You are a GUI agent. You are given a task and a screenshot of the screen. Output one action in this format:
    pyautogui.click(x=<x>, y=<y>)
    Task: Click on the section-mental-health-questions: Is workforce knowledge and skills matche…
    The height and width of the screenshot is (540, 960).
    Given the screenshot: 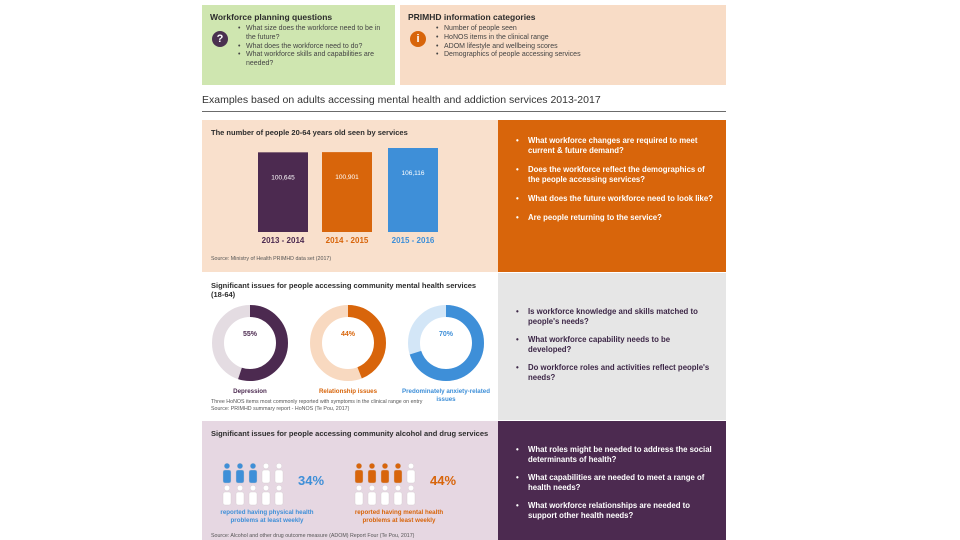 What is the action you would take?
    pyautogui.click(x=612, y=346)
    